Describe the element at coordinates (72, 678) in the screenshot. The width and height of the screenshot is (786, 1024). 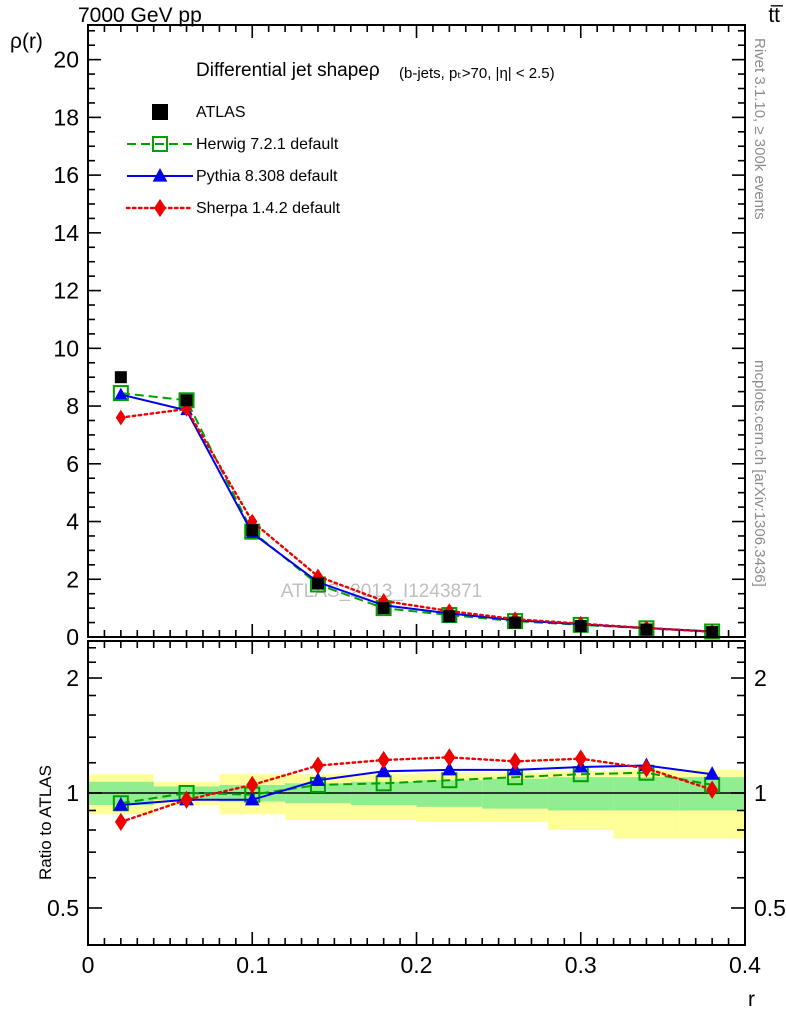
I see `ratio-ytick-label: 2` at that location.